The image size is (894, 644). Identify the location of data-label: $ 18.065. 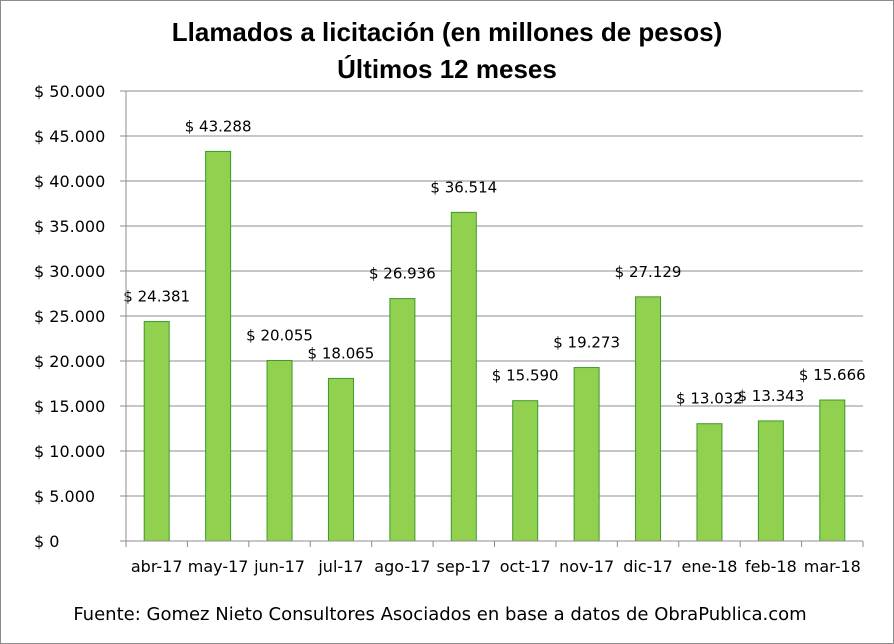
(341, 353).